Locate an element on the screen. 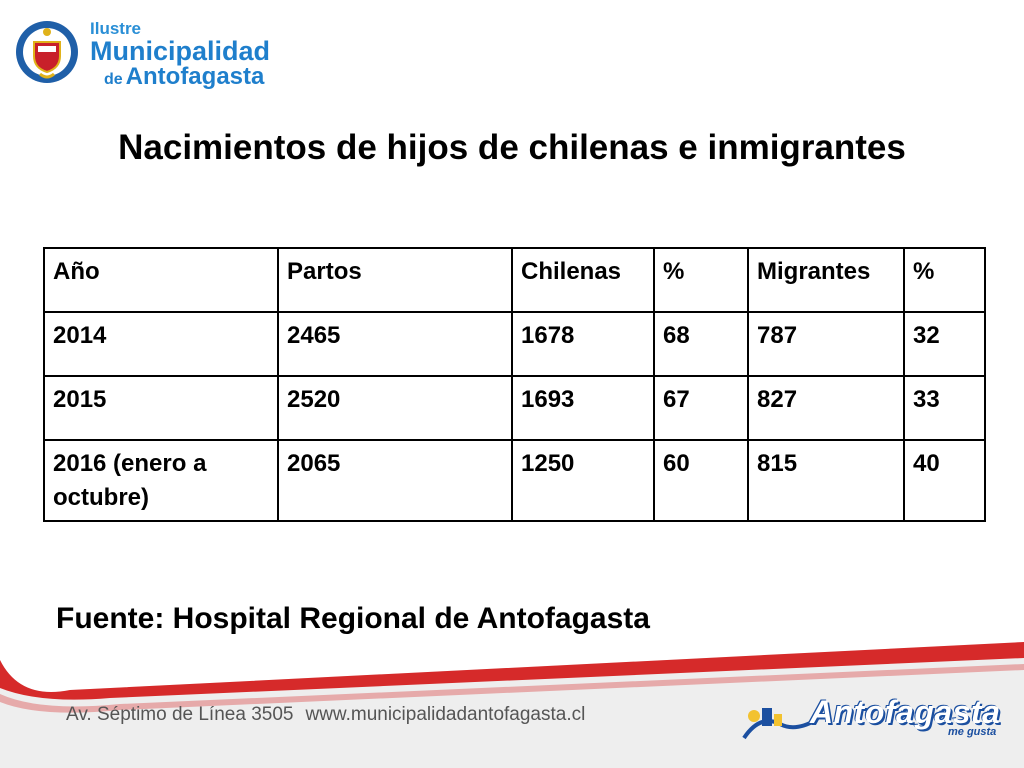 This screenshot has width=1024, height=768. table-cell: 2465 is located at coordinates (395, 344).